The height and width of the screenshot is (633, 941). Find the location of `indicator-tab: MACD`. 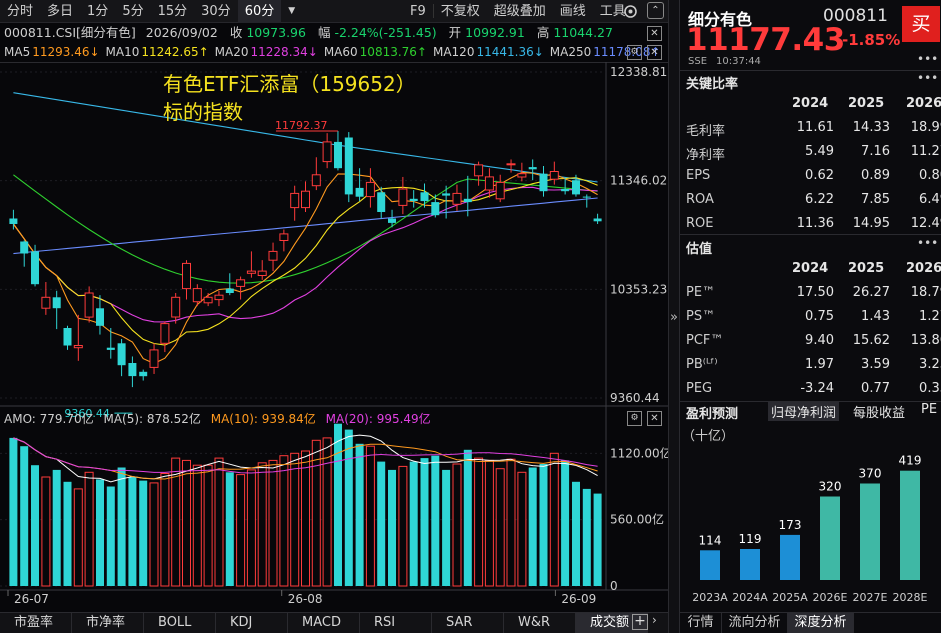

indicator-tab: MACD is located at coordinates (324, 623).